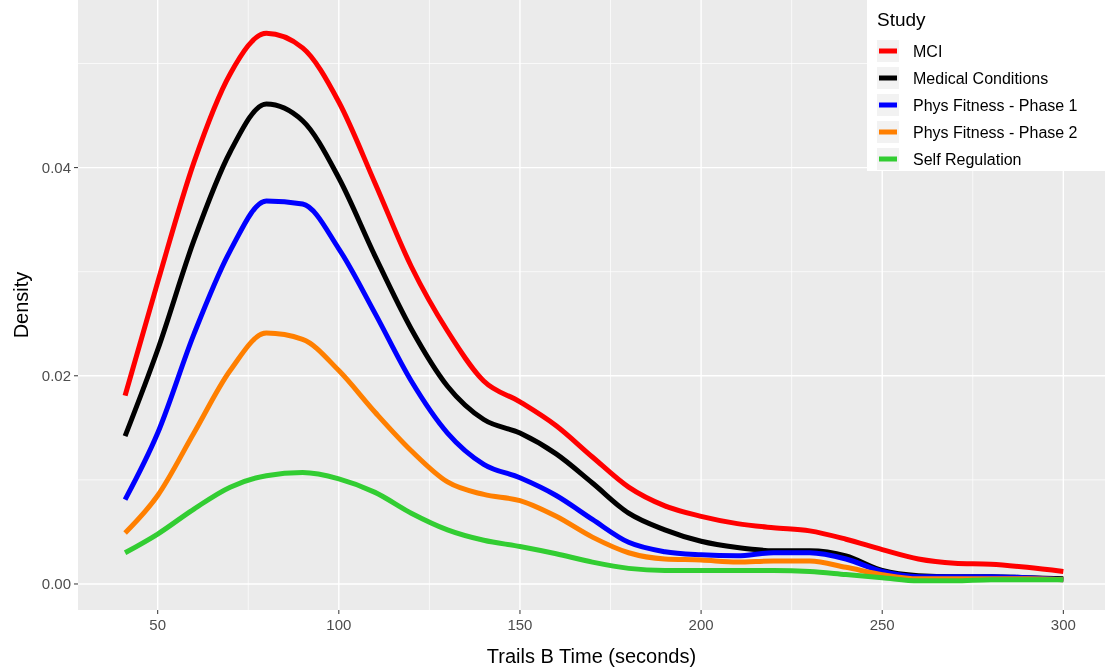  I want to click on x-tick-label: 200, so click(701, 624).